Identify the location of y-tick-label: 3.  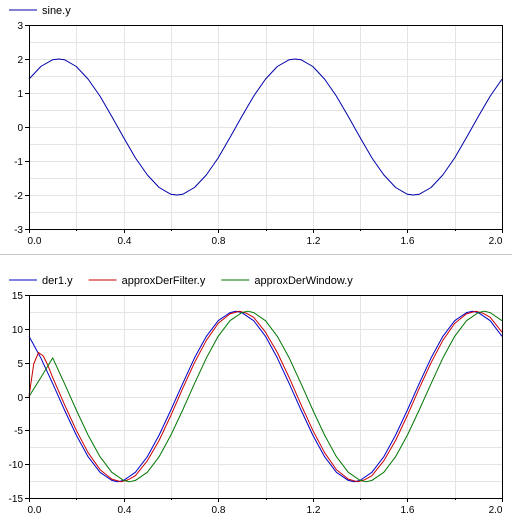
(20, 26).